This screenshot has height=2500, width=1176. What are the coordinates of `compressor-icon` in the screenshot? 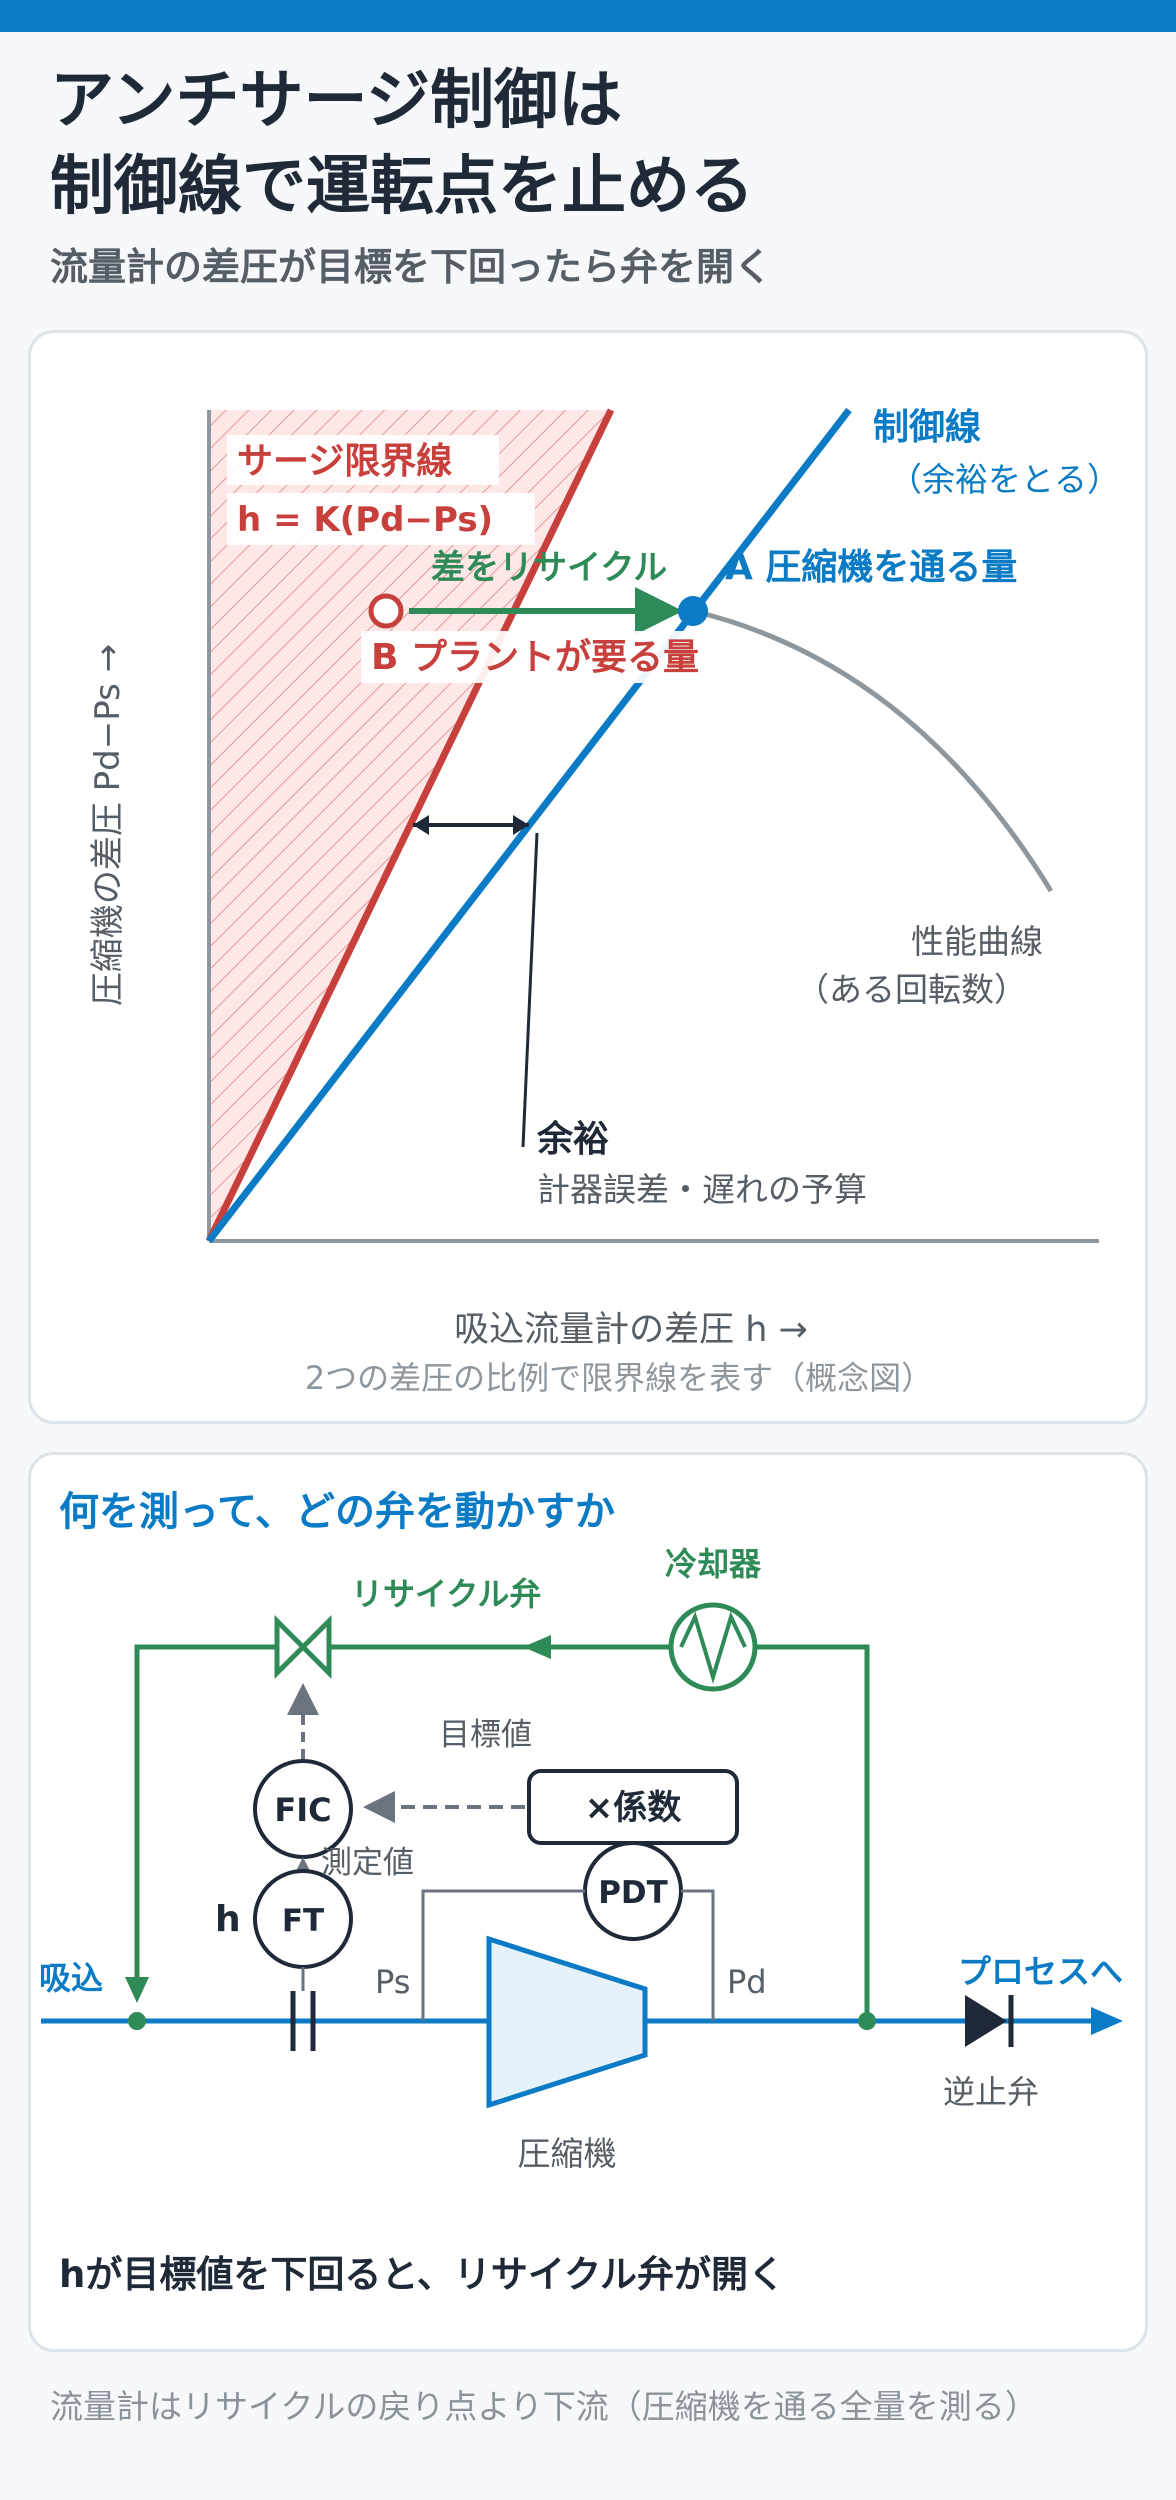 It's located at (567, 2022).